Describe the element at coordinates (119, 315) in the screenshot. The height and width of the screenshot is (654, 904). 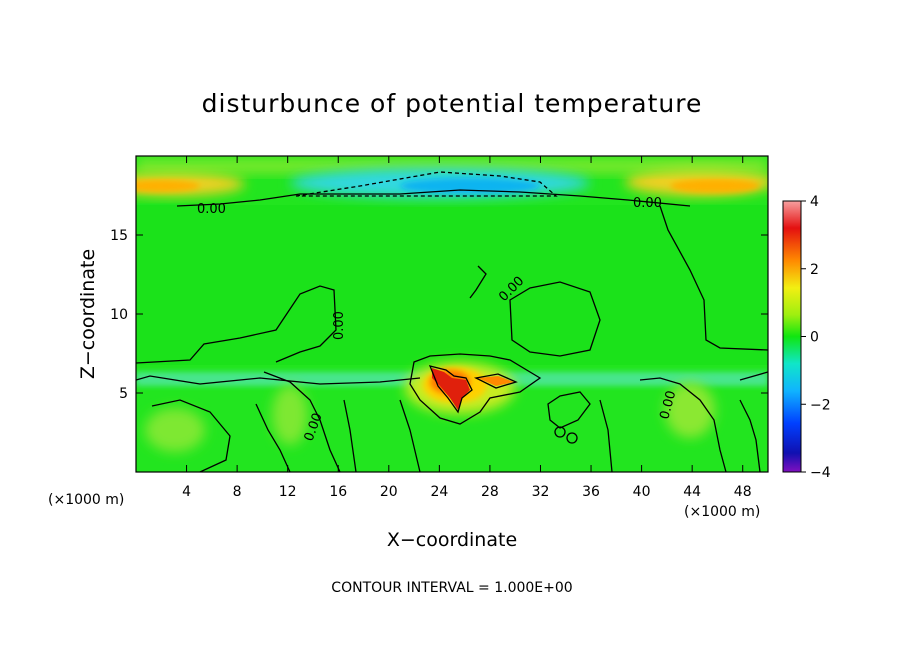
I see `y-tick-label: 10` at that location.